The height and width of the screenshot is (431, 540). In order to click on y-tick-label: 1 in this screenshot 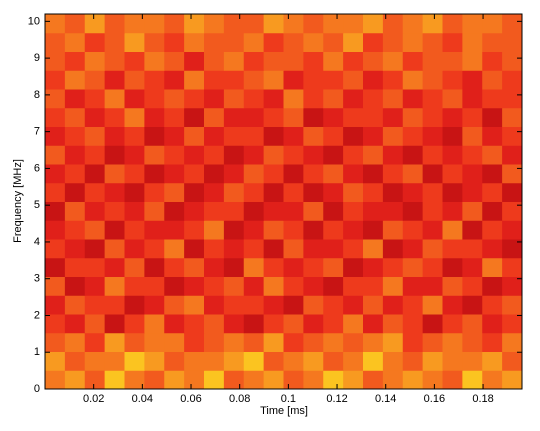, I will do `click(37, 352)`.